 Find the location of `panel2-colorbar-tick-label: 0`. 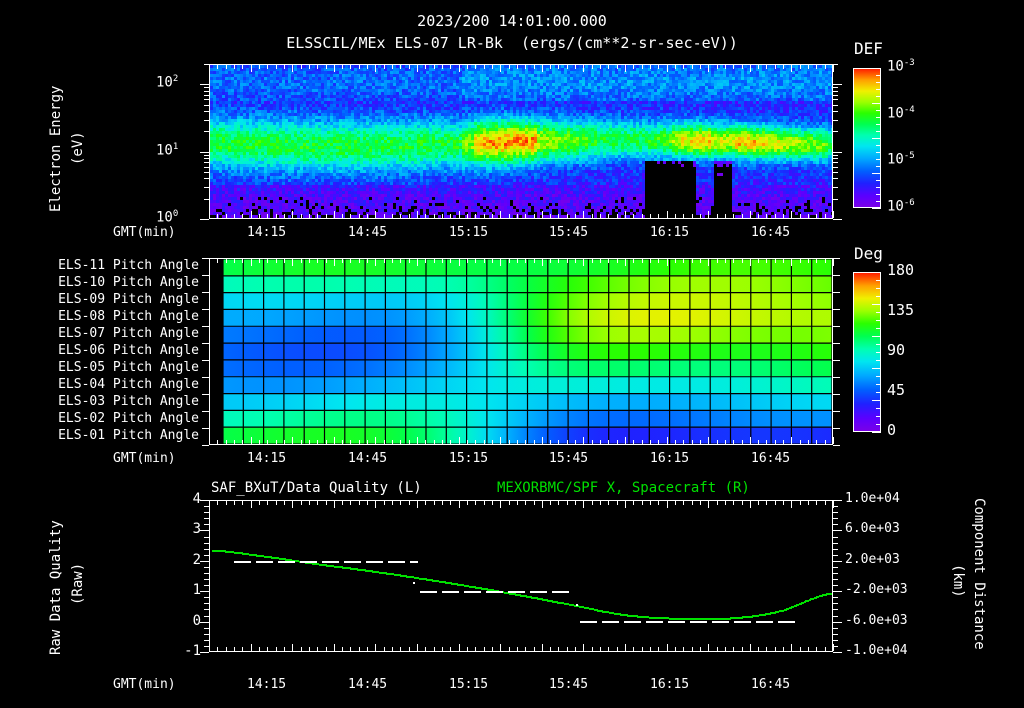

panel2-colorbar-tick-label: 0 is located at coordinates (892, 430).